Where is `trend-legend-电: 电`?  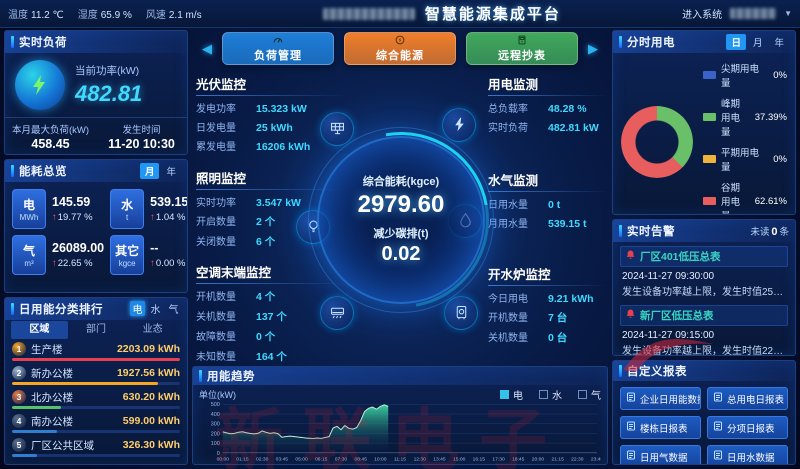 trend-legend-电: 电 is located at coordinates (511, 394).